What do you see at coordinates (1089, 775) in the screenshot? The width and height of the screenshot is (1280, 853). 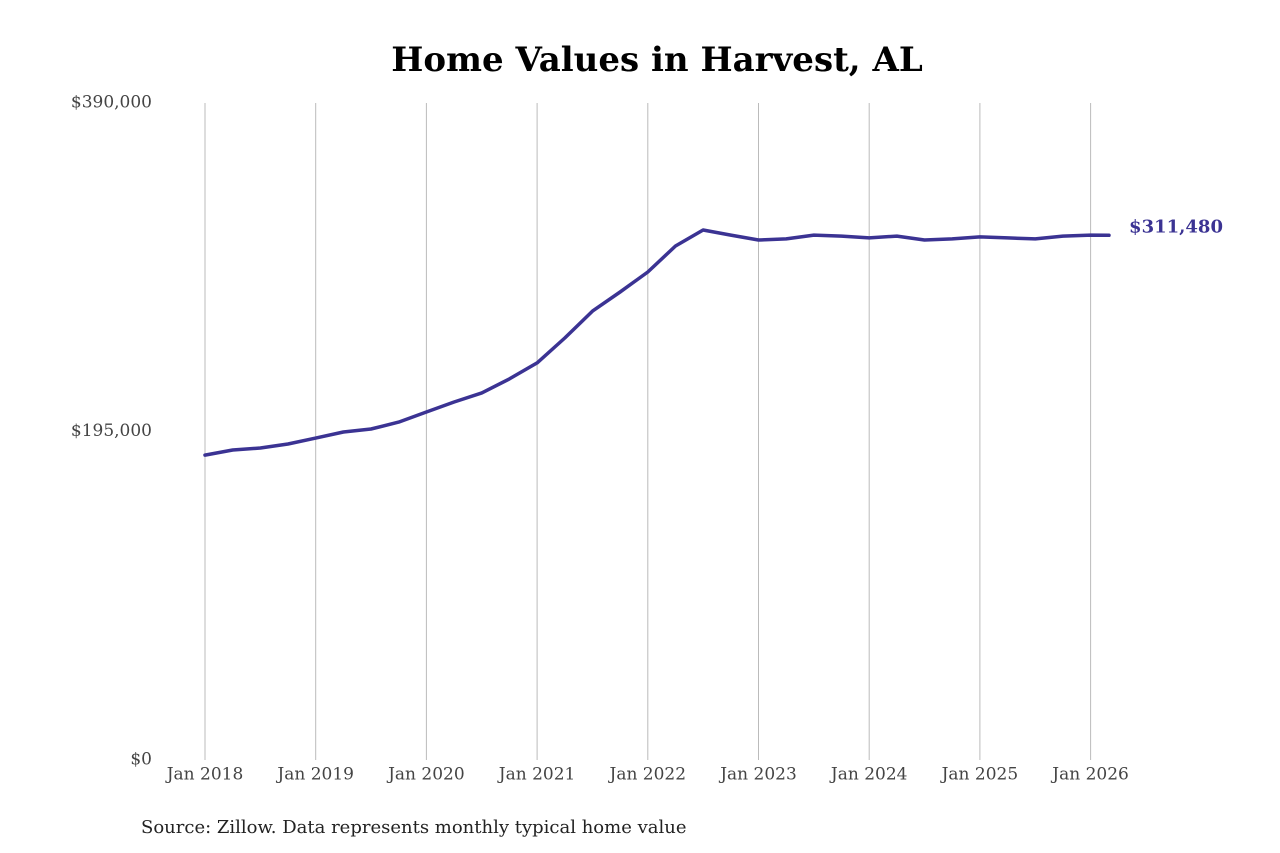 I see `x-tick-label: Jan 2026` at bounding box center [1089, 775].